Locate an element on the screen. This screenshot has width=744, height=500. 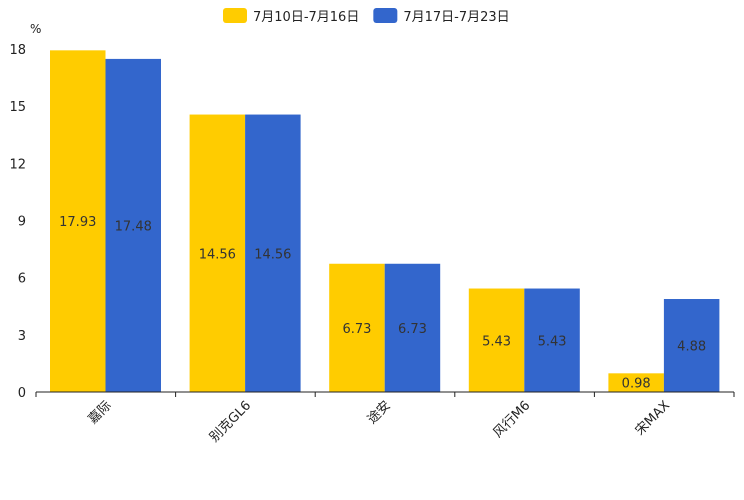
x-axis: 嘉际 别克GL6 途安 风行M6 宋MAX is located at coordinates (385, 418).